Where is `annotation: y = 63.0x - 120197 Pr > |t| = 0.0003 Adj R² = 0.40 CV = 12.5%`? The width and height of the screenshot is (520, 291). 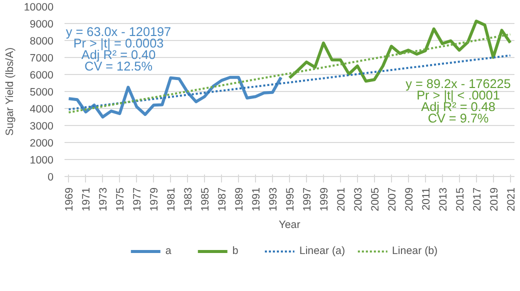
annotation: y = 63.0x - 120197 Pr > |t| = 0.0003 Adj R² = 0.40 CV = 12.5% is located at coordinates (119, 49).